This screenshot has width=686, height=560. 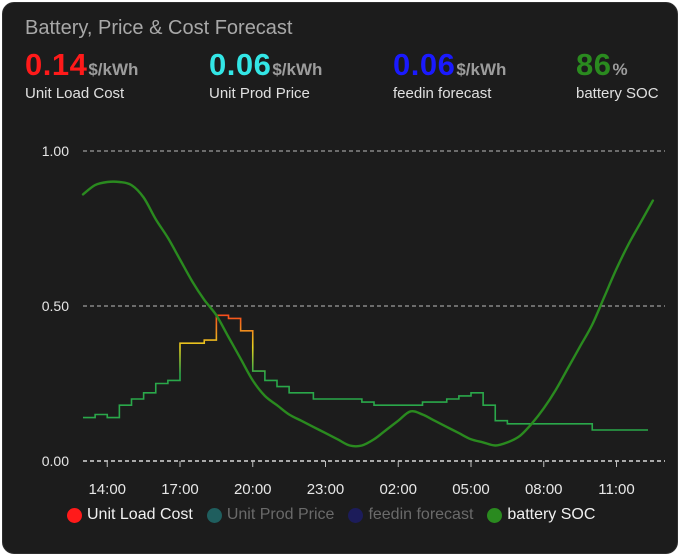 What do you see at coordinates (421, 514) in the screenshot?
I see `legend-label: feedin forecast` at bounding box center [421, 514].